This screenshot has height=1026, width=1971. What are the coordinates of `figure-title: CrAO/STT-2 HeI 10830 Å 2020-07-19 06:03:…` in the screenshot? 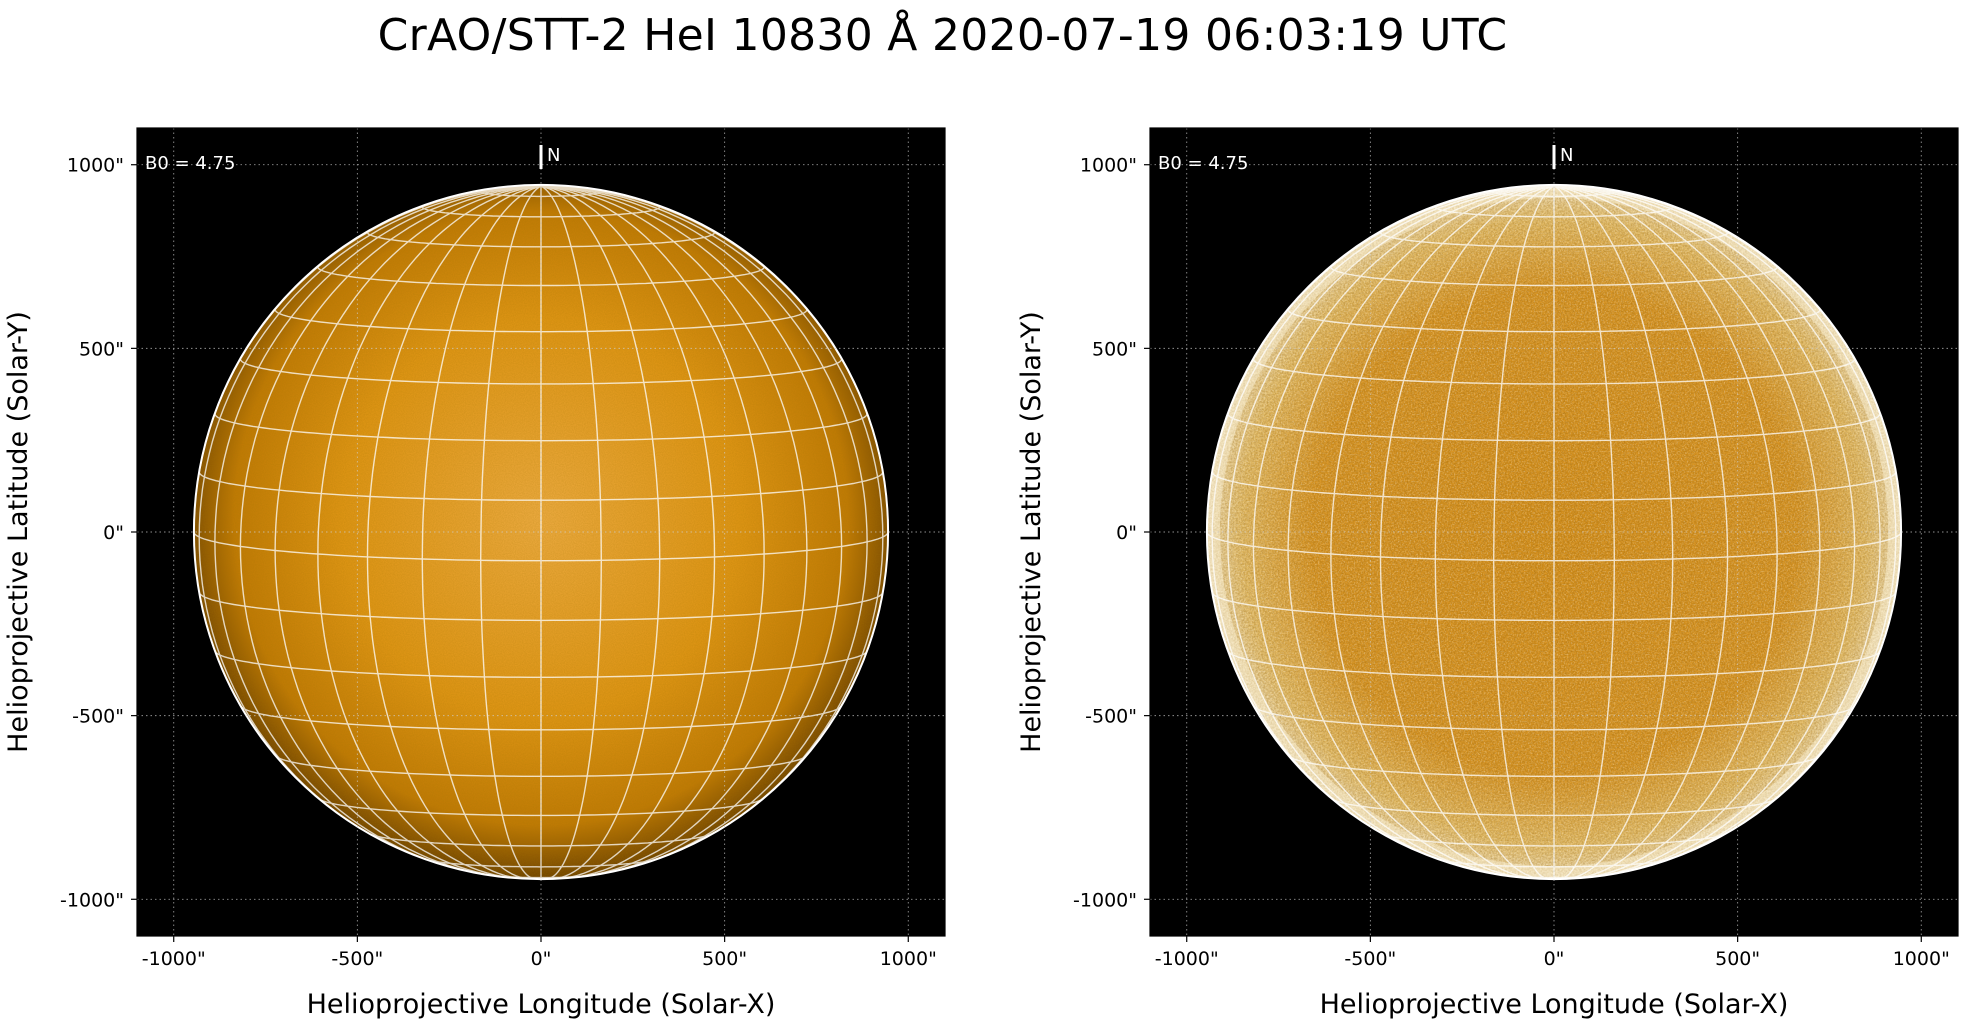 It's located at (942, 35).